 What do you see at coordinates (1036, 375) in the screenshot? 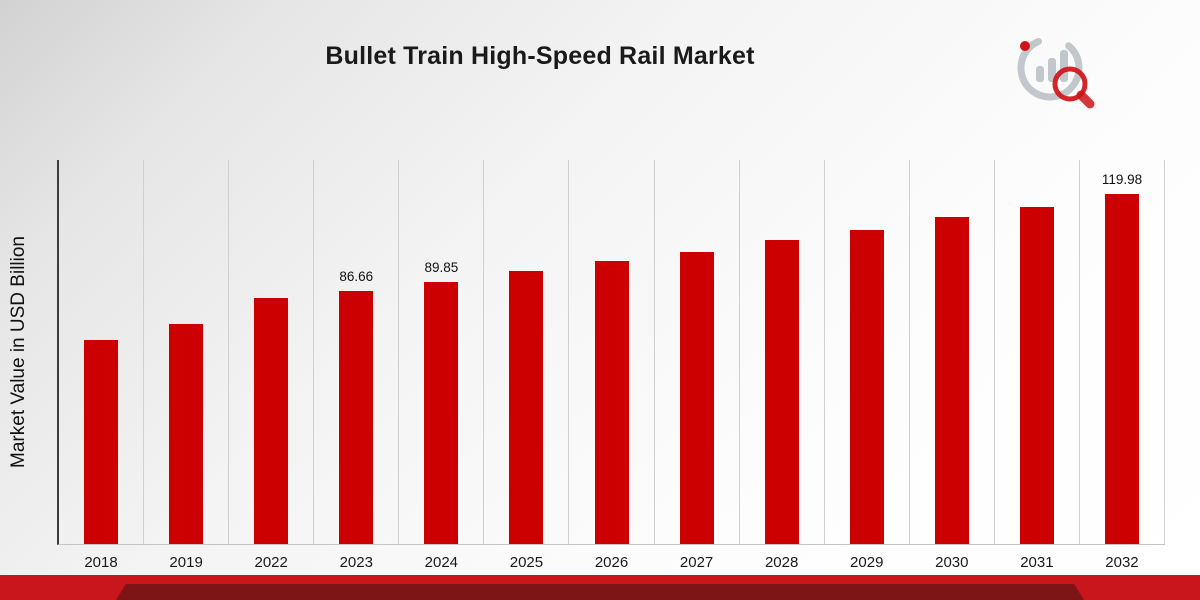
I see `bar-2031` at bounding box center [1036, 375].